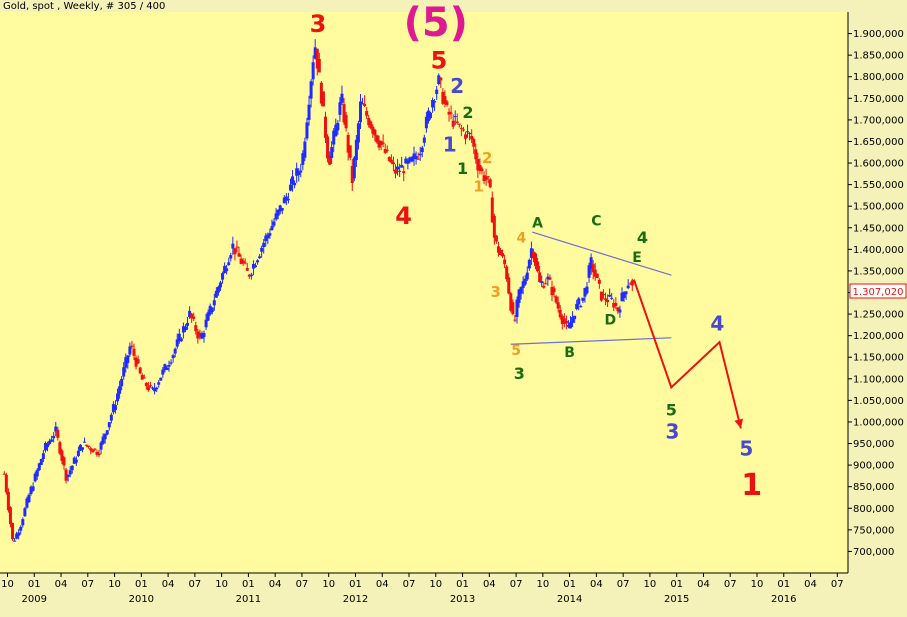 This screenshot has height=617, width=907. Describe the element at coordinates (717, 323) in the screenshot. I see `wave-label: 4` at that location.